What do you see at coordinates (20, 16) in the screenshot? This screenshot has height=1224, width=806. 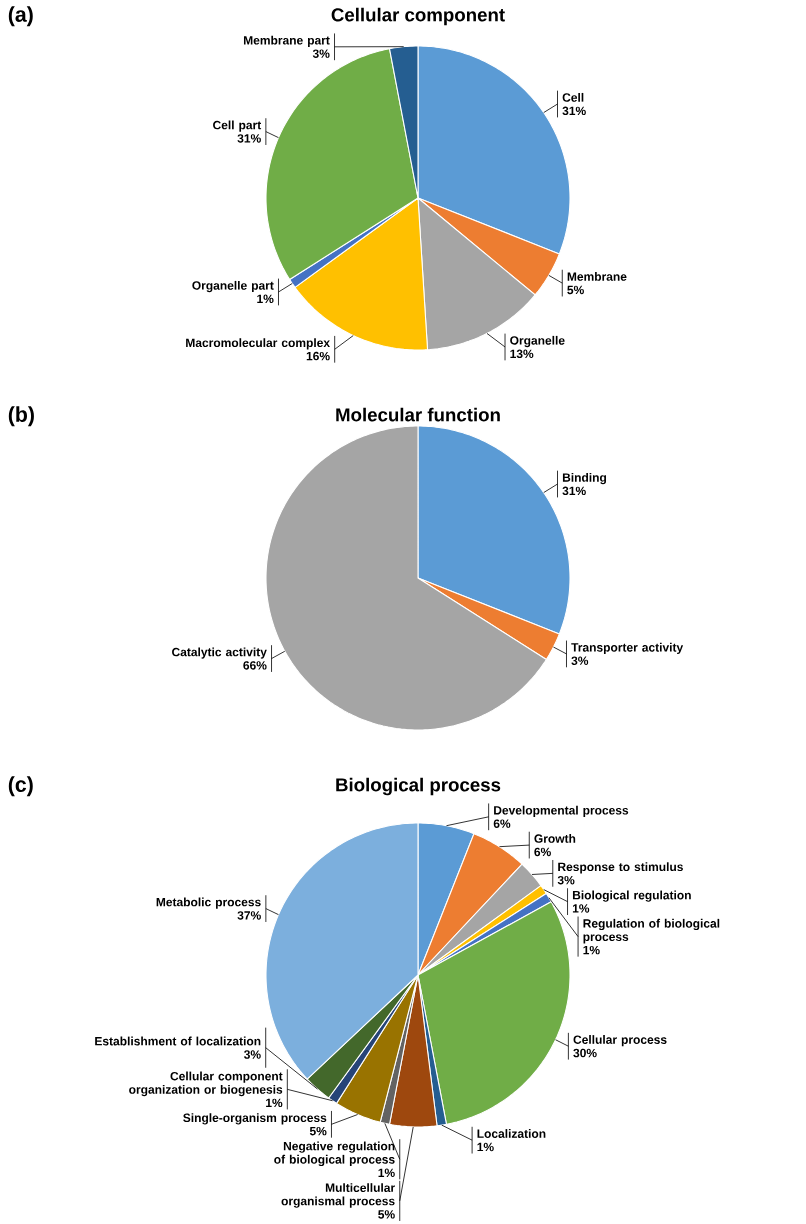 I see `text: (a)` at bounding box center [20, 16].